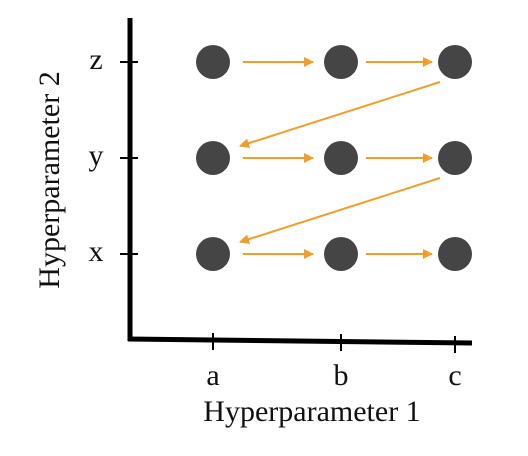 This screenshot has width=528, height=456. I want to click on y-tick-label: y, so click(96, 155).